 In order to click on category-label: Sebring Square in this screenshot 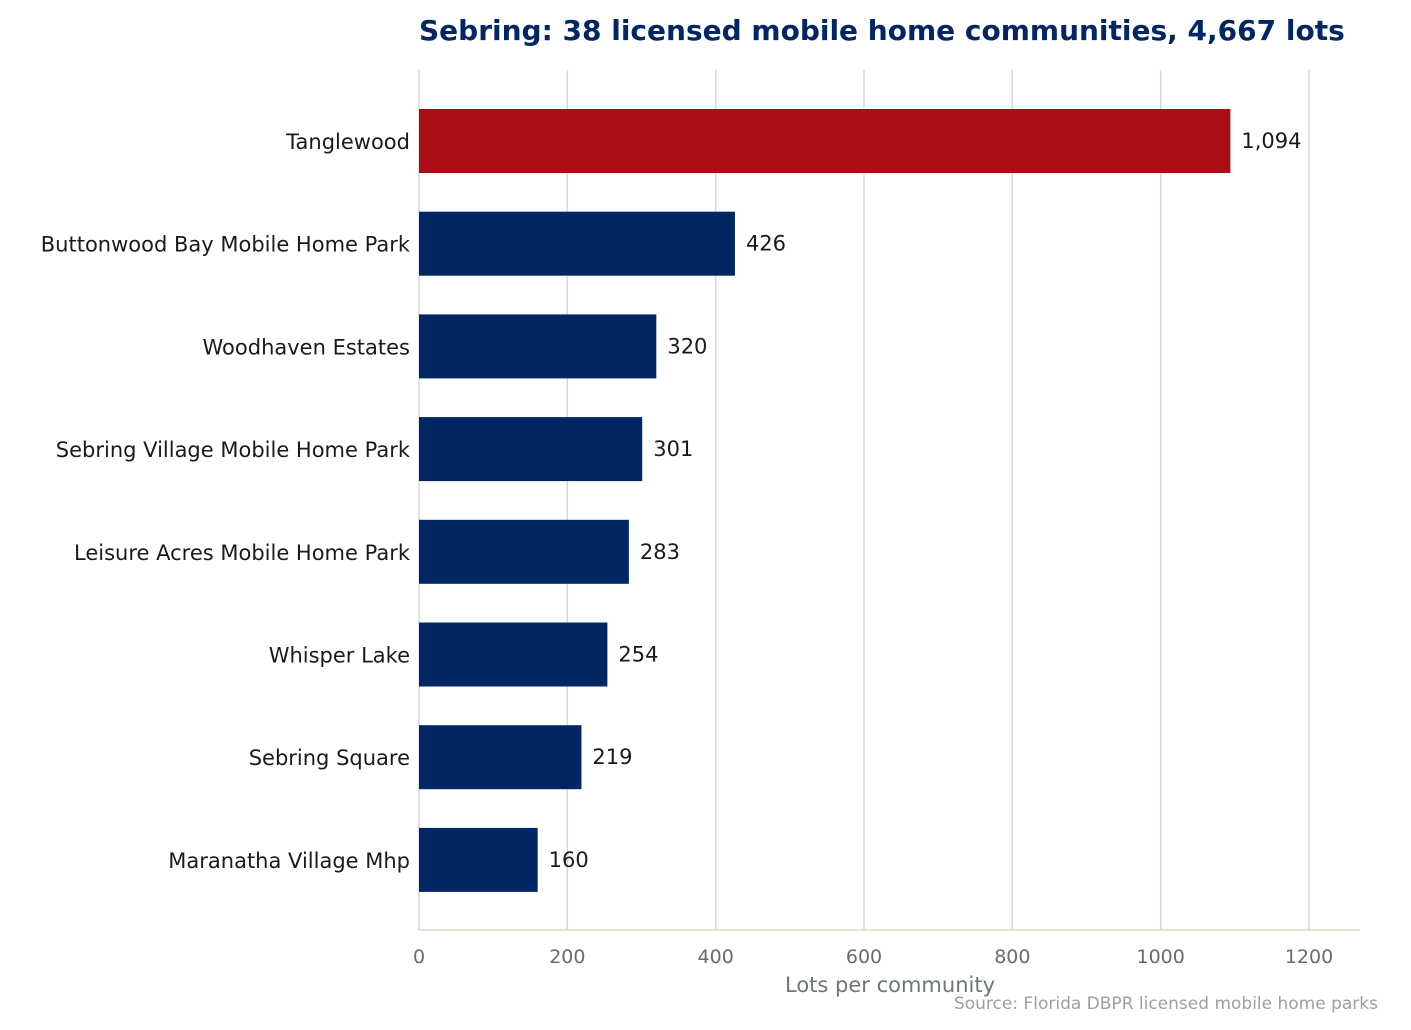, I will do `click(329, 758)`.